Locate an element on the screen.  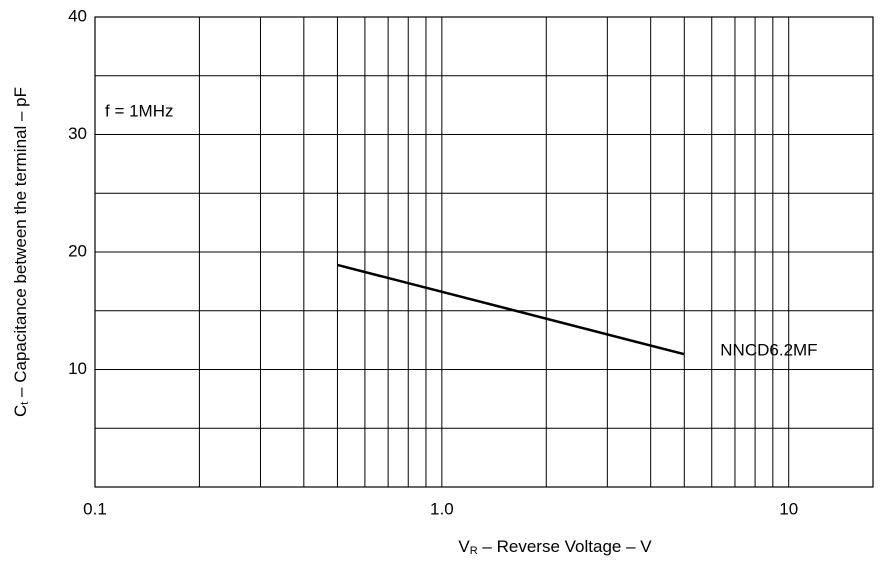
x-tick-label: 10 is located at coordinates (788, 508).